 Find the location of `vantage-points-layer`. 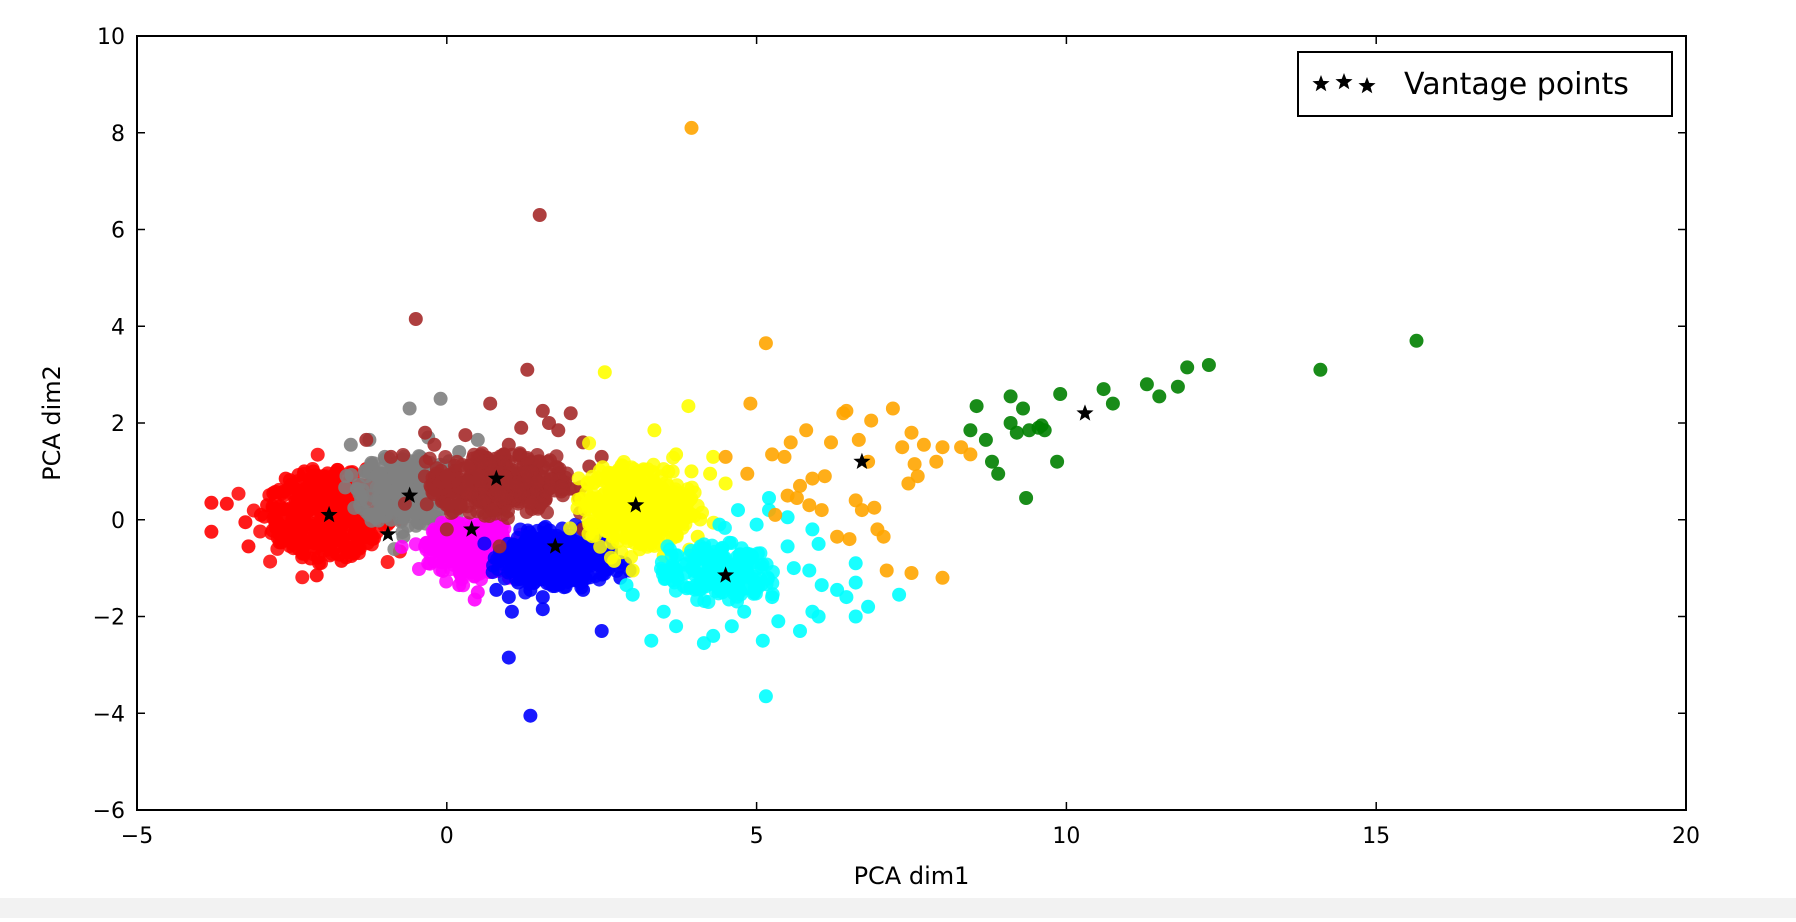

vantage-points-layer is located at coordinates (707, 493).